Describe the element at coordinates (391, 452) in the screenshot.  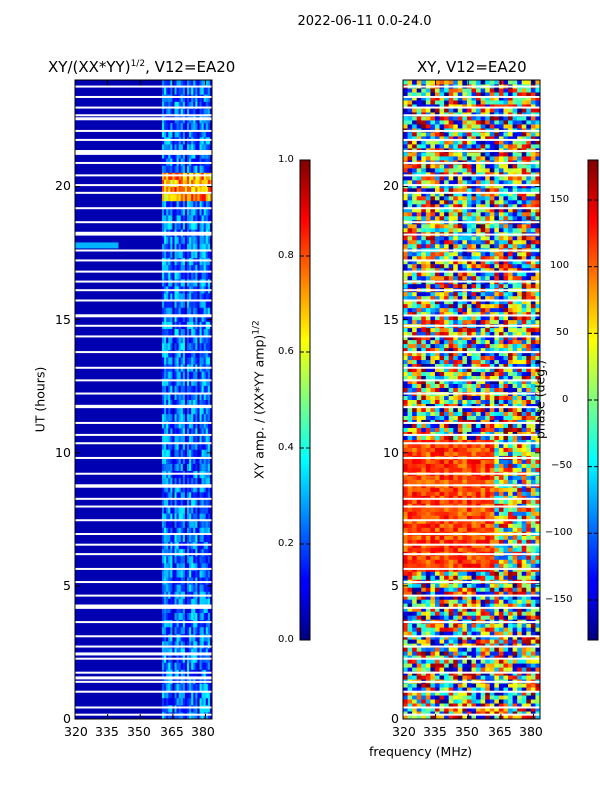
I see `right-ytick-10: 10` at that location.